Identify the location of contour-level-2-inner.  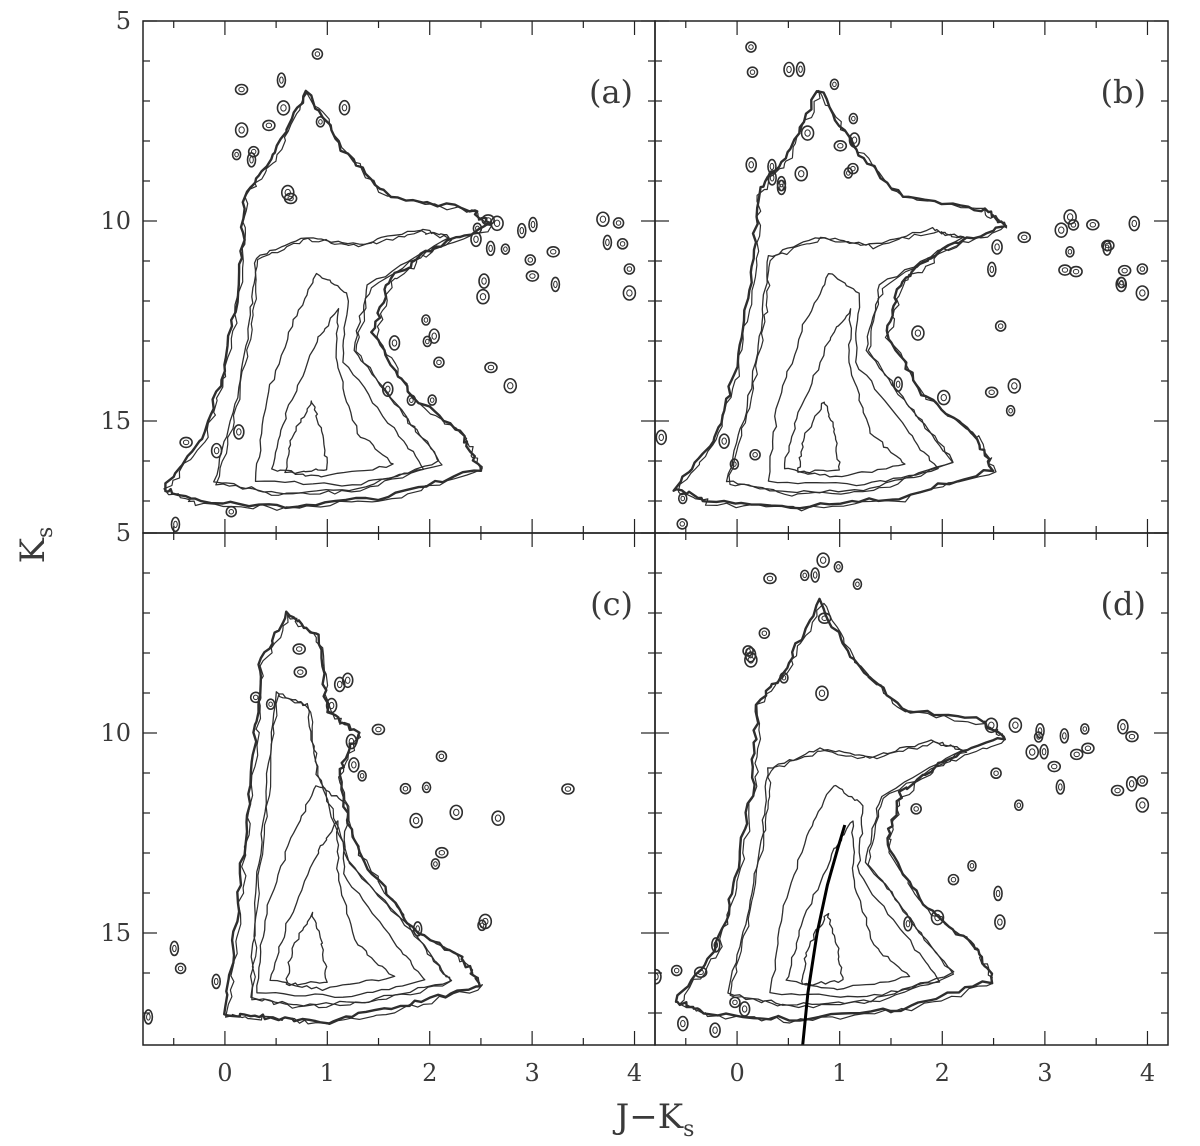
(351, 851).